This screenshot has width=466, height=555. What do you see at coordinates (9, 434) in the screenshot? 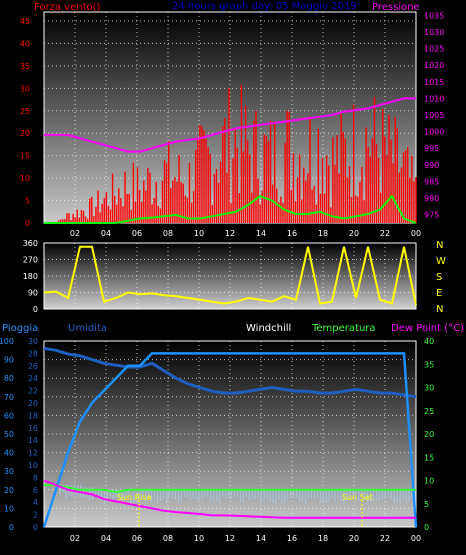
I see `tick-label-rain: 50` at bounding box center [9, 434].